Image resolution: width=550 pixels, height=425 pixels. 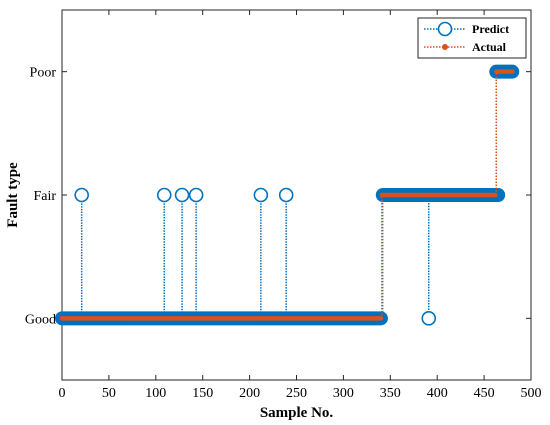 I want to click on y-tick-label: Good, so click(x=40, y=319).